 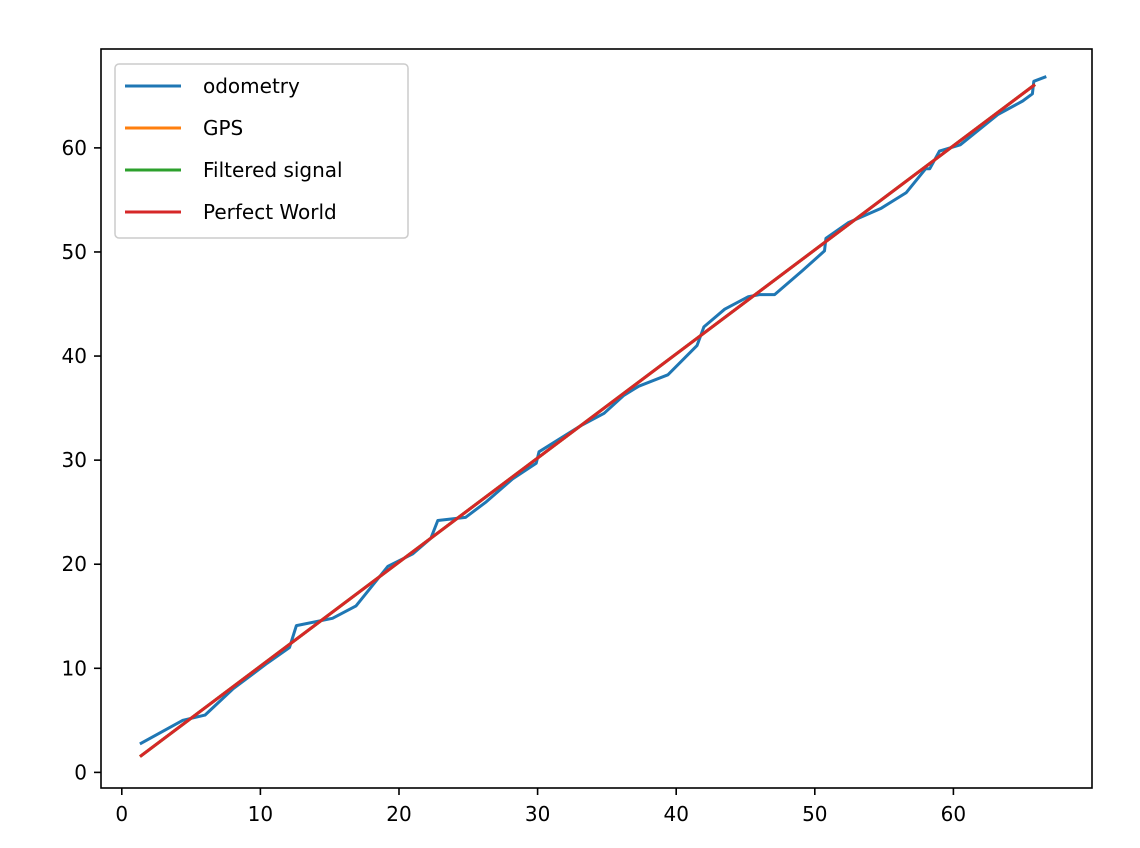 What do you see at coordinates (74, 252) in the screenshot?
I see `y-tick-label: 50` at bounding box center [74, 252].